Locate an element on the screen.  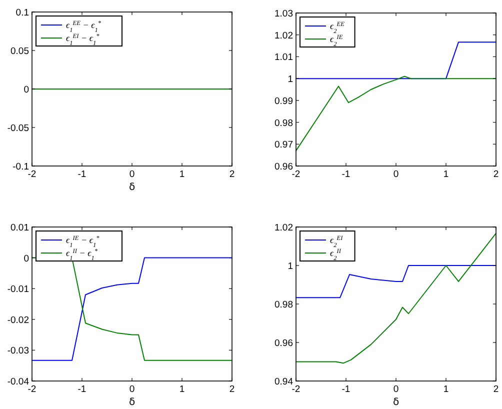
y-tick-label: 0.97 is located at coordinates (283, 145).